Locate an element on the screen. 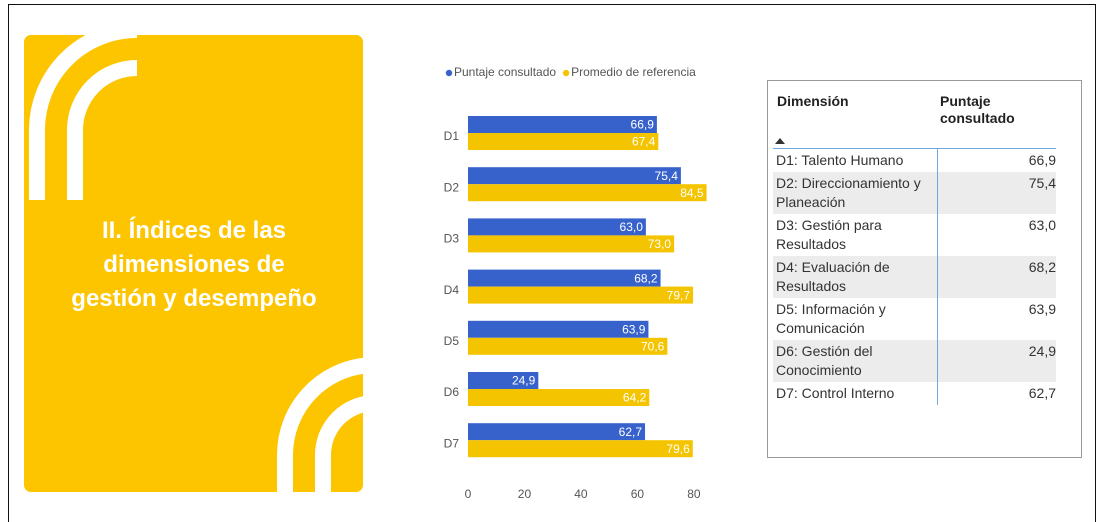  value-label: 64,2 is located at coordinates (635, 398).